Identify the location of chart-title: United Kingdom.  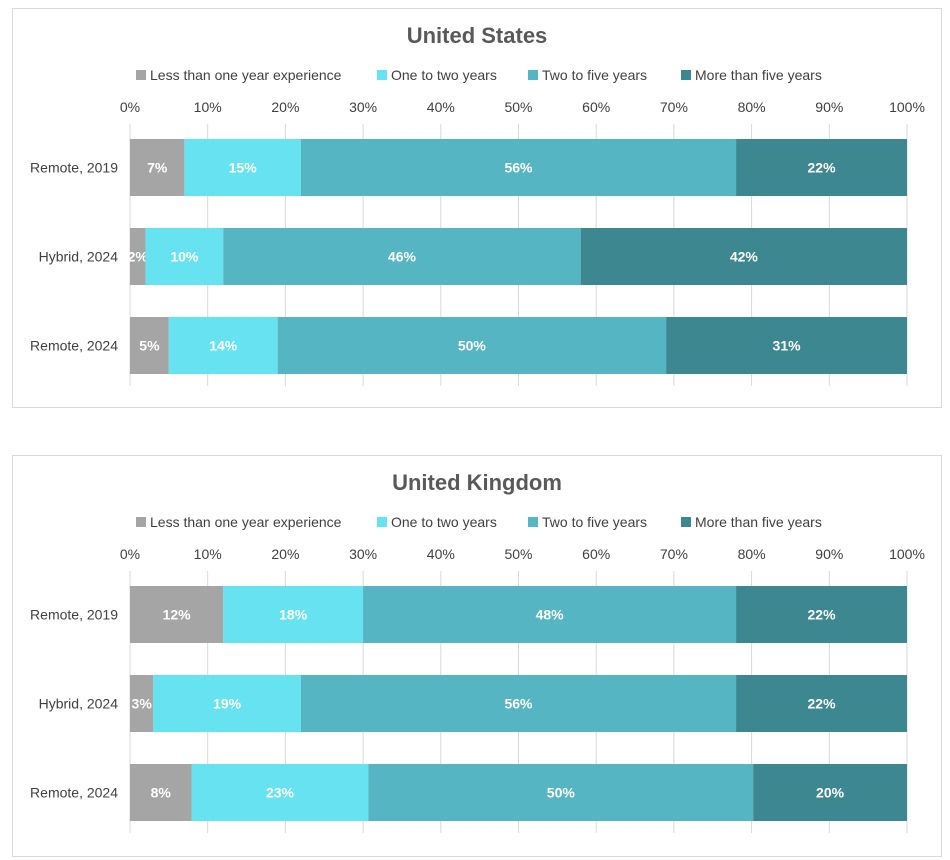
(477, 482).